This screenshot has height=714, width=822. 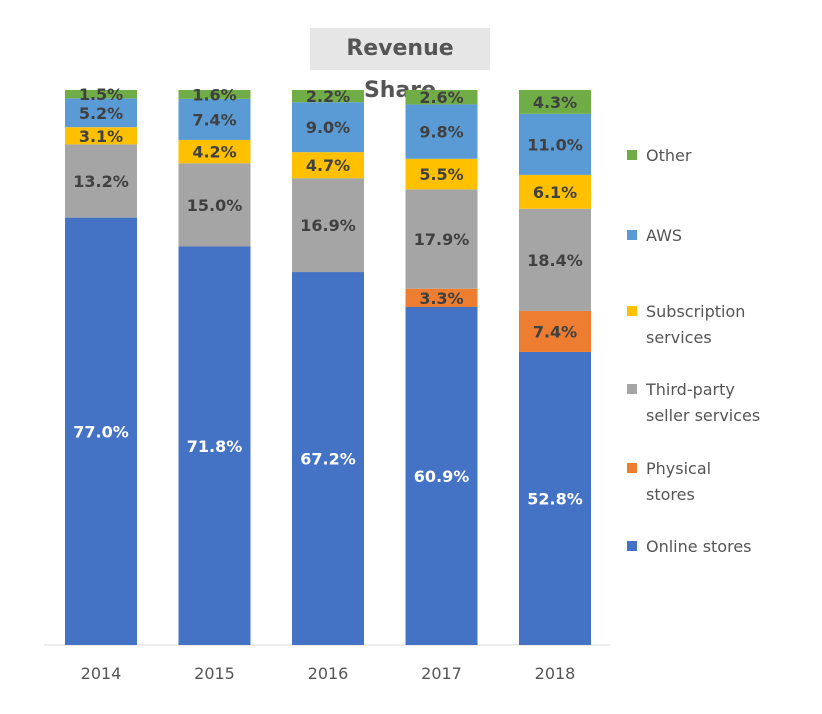 I want to click on x-tick-label-2014: 2014, so click(x=101, y=673).